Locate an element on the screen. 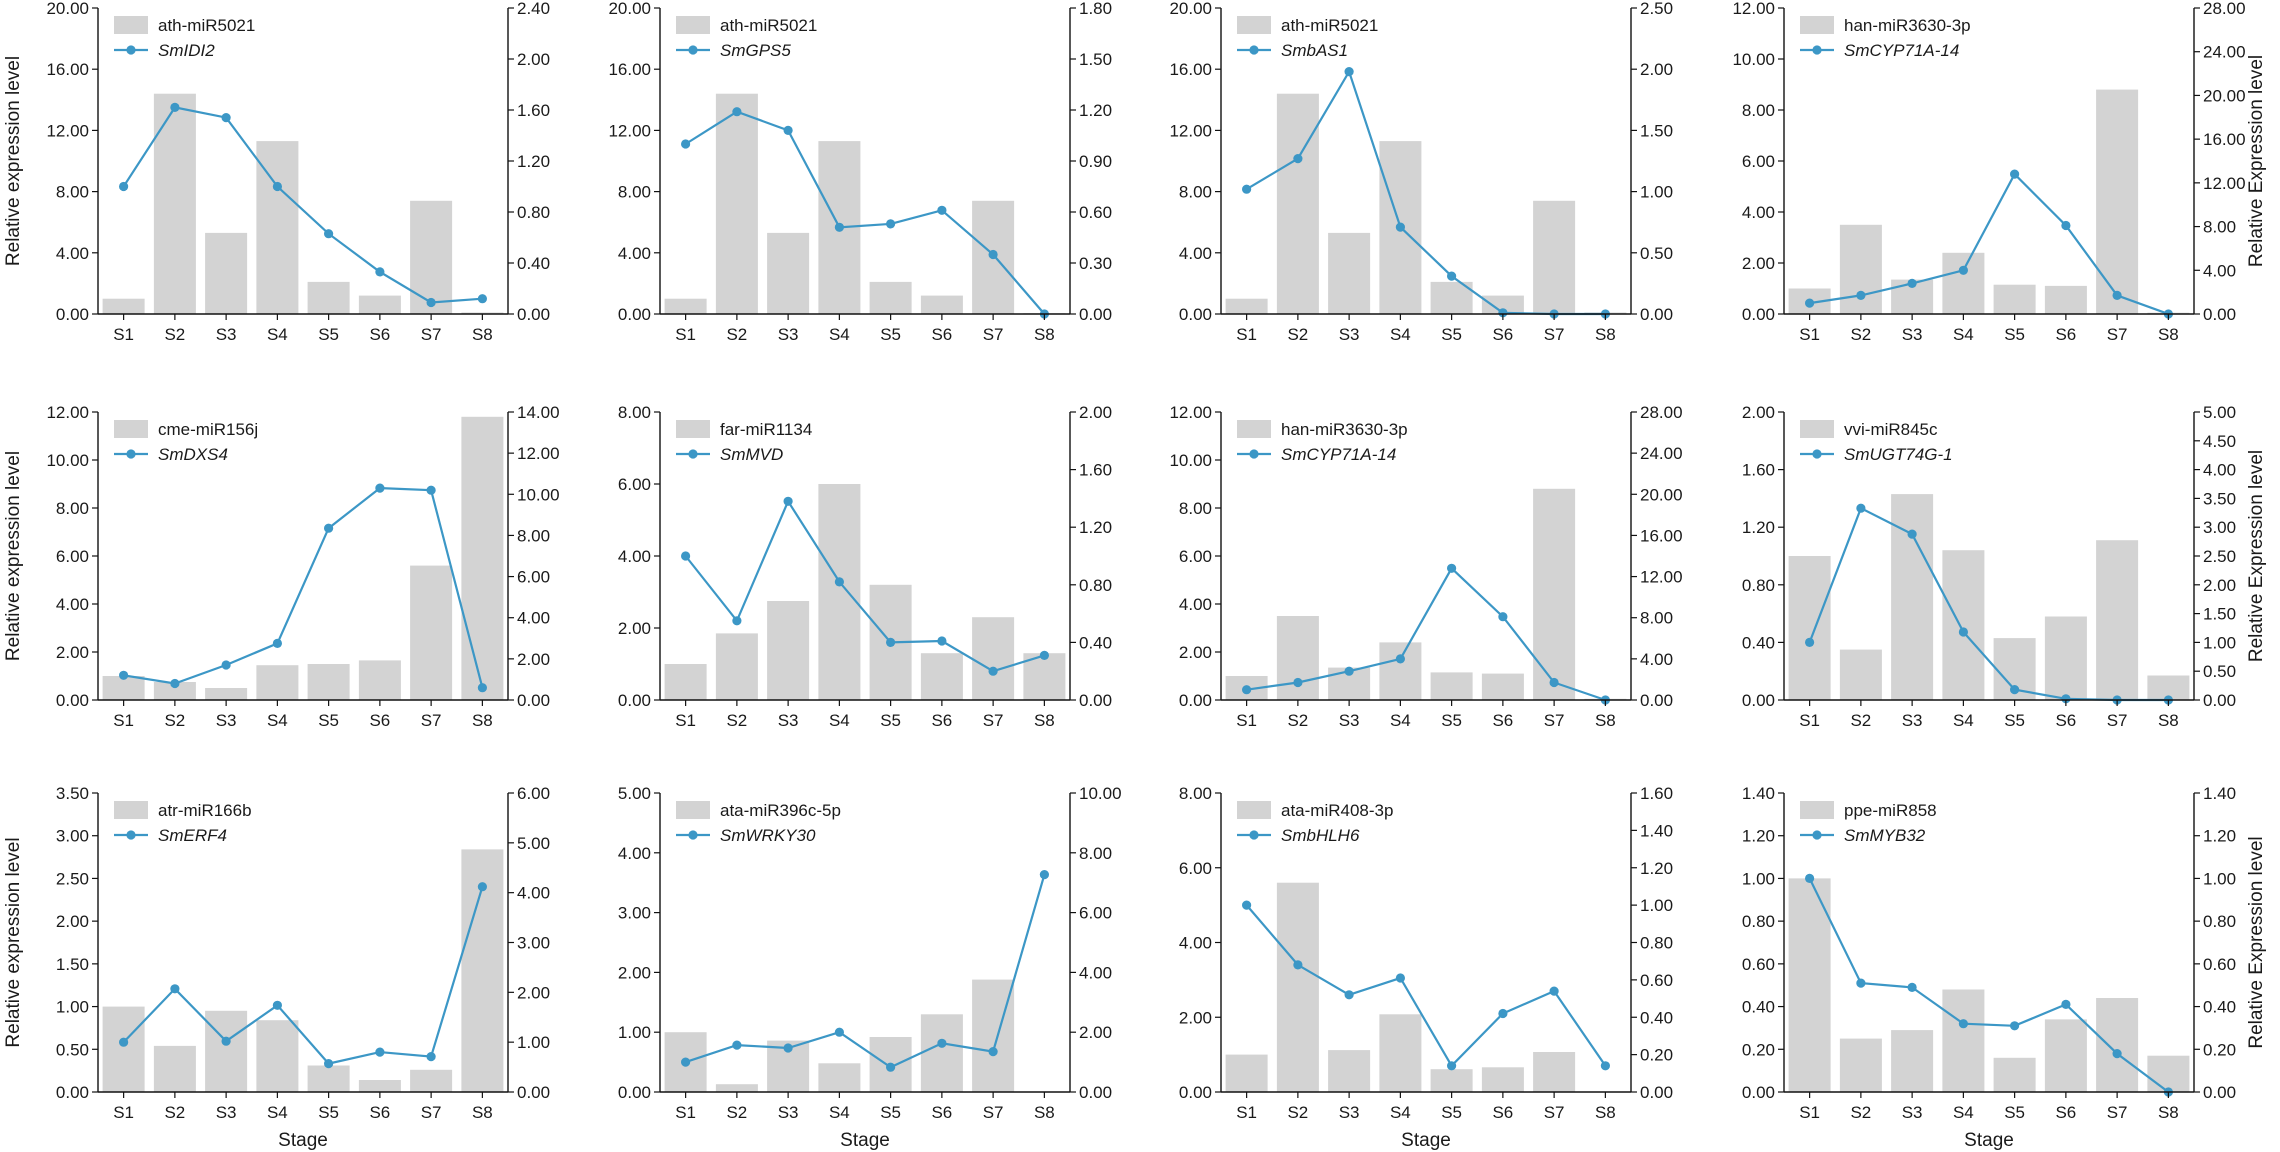  legend-bar-label: atr-miR166b is located at coordinates (205, 810).